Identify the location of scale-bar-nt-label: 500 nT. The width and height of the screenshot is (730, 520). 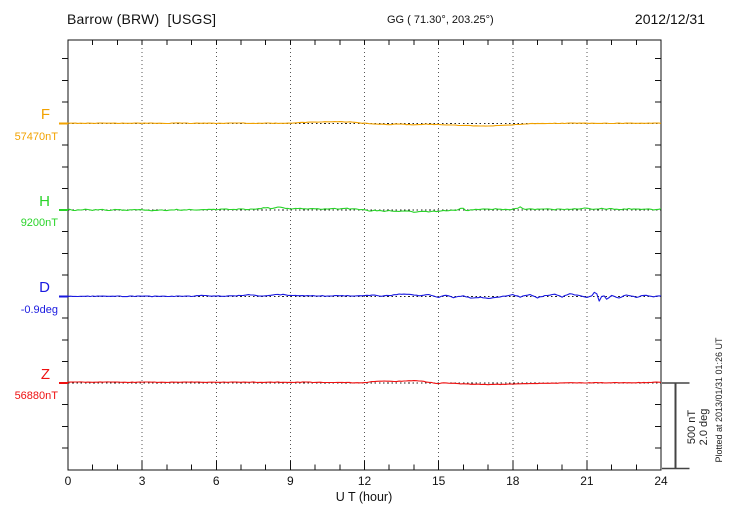
(692, 427).